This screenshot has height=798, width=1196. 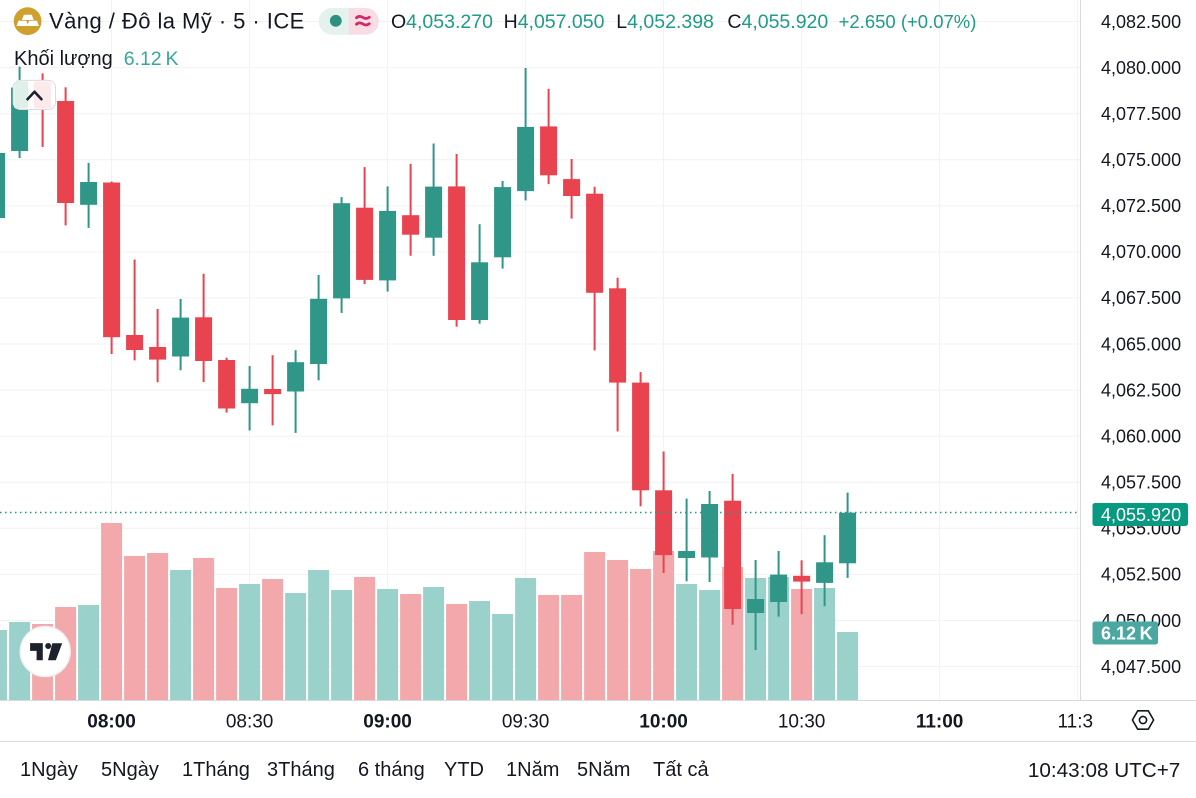 I want to click on svg-text: Khối lượng, so click(x=63, y=59).